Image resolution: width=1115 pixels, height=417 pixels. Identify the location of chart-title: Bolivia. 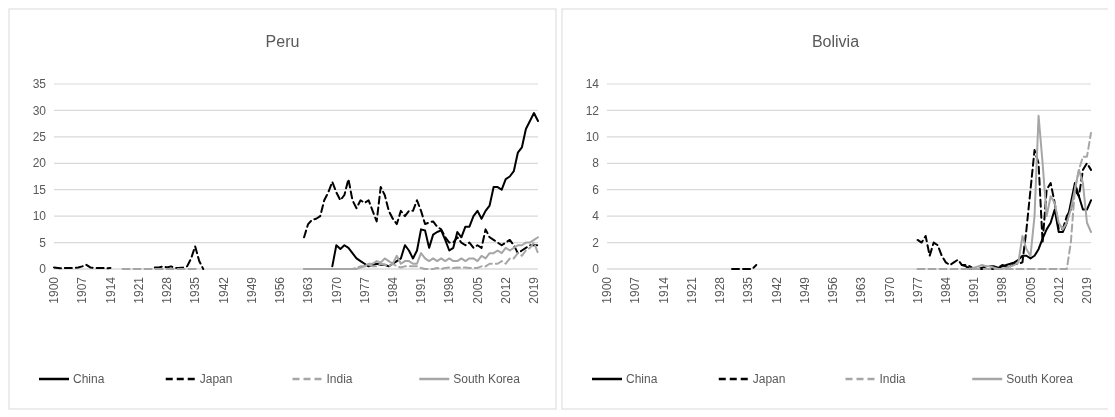
(835, 41).